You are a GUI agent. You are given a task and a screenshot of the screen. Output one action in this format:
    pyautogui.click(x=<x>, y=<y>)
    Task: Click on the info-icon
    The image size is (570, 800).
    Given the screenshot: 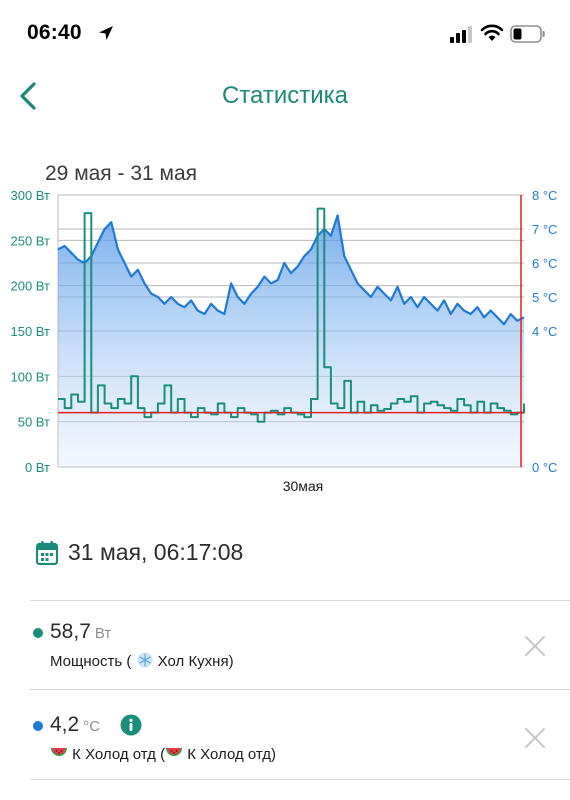 What is the action you would take?
    pyautogui.click(x=131, y=725)
    